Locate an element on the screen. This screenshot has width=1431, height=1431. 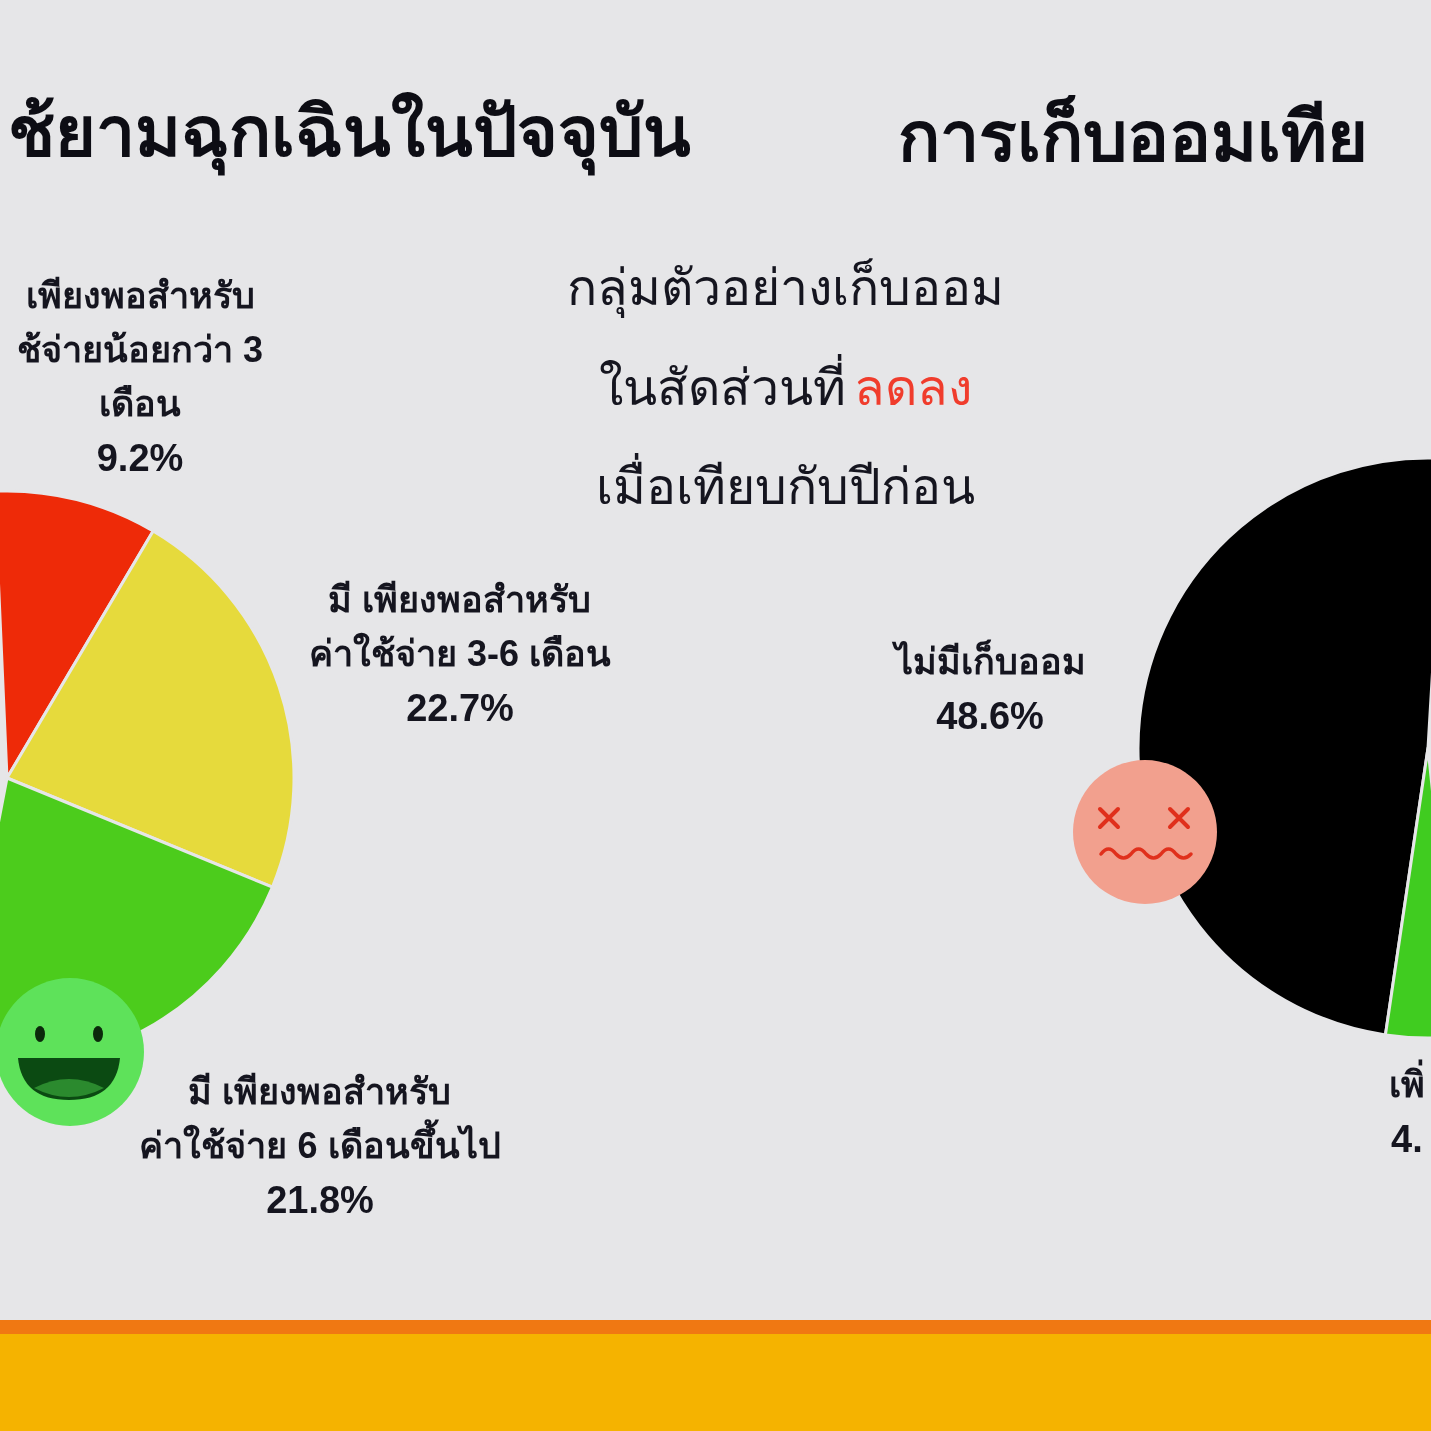
annotation: ในสัดส่วนที่ is located at coordinates (722, 388).